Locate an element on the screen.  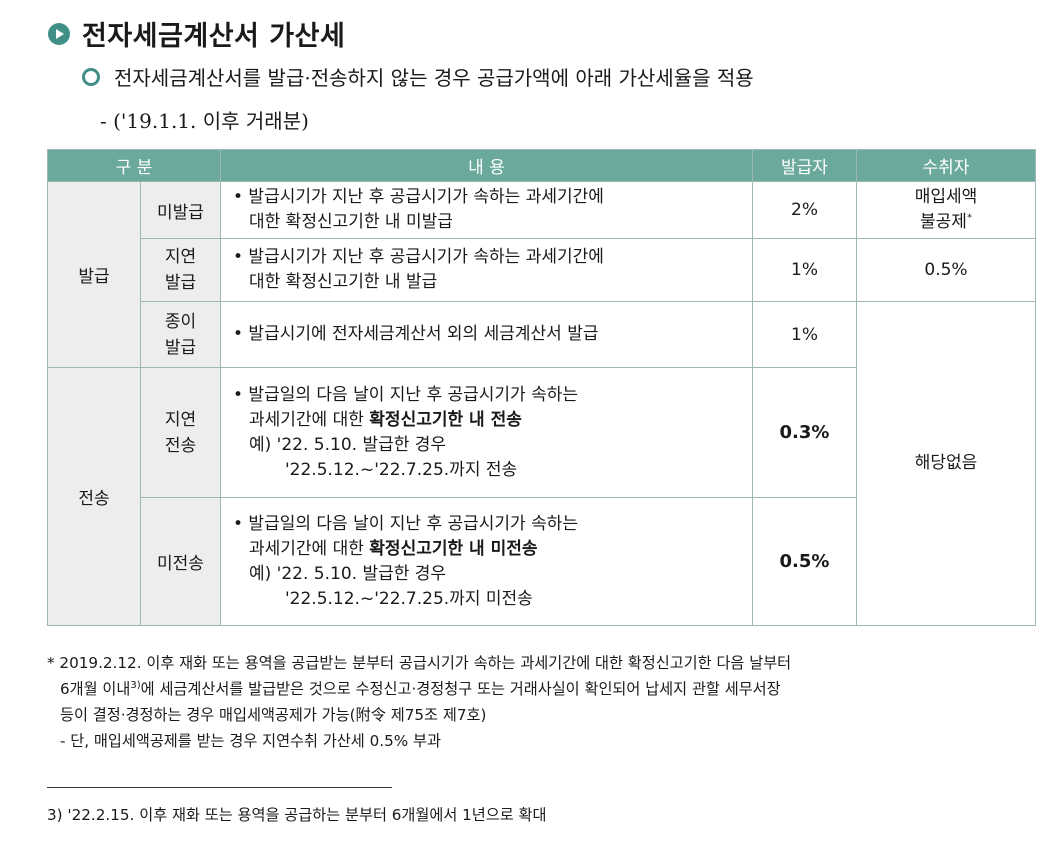
group-transmit: 전송 is located at coordinates (94, 496).